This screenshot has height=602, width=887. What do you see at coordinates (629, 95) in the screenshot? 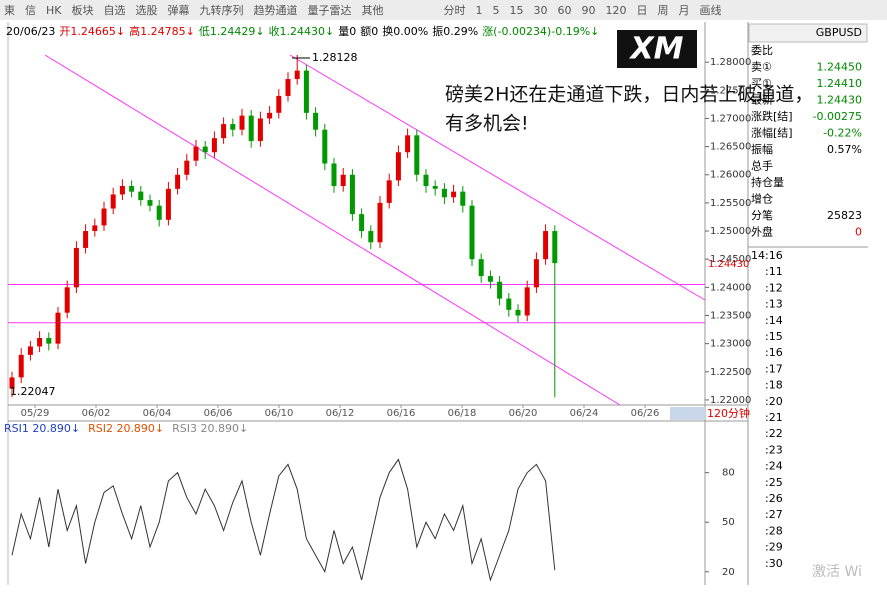
I see `annotation: 磅美2H还在走通道下跌，日内若上破通道，` at bounding box center [629, 95].